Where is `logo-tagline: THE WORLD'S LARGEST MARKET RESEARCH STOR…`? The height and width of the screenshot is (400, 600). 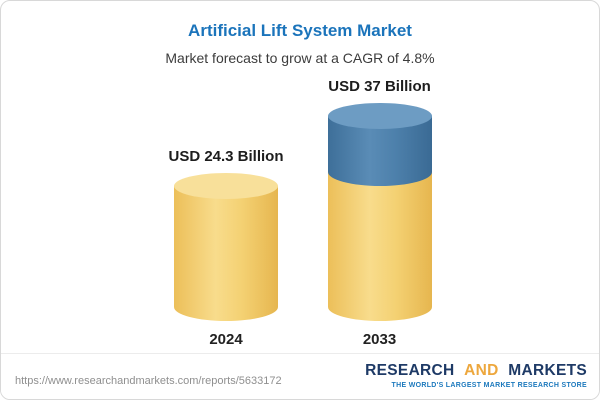 logo-tagline: THE WORLD'S LARGEST MARKET RESEARCH STOR… is located at coordinates (489, 386).